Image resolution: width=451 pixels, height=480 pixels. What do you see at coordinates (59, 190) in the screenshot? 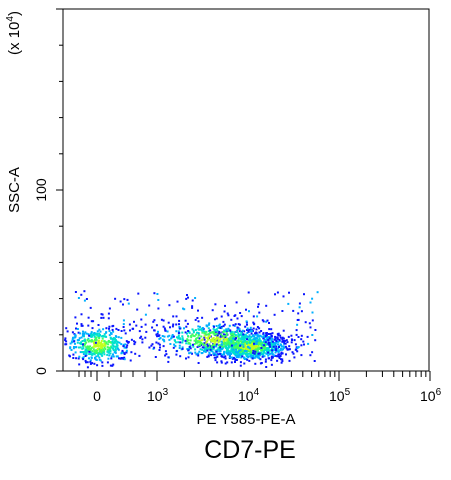
I see `y-axis-ticks` at bounding box center [59, 190].